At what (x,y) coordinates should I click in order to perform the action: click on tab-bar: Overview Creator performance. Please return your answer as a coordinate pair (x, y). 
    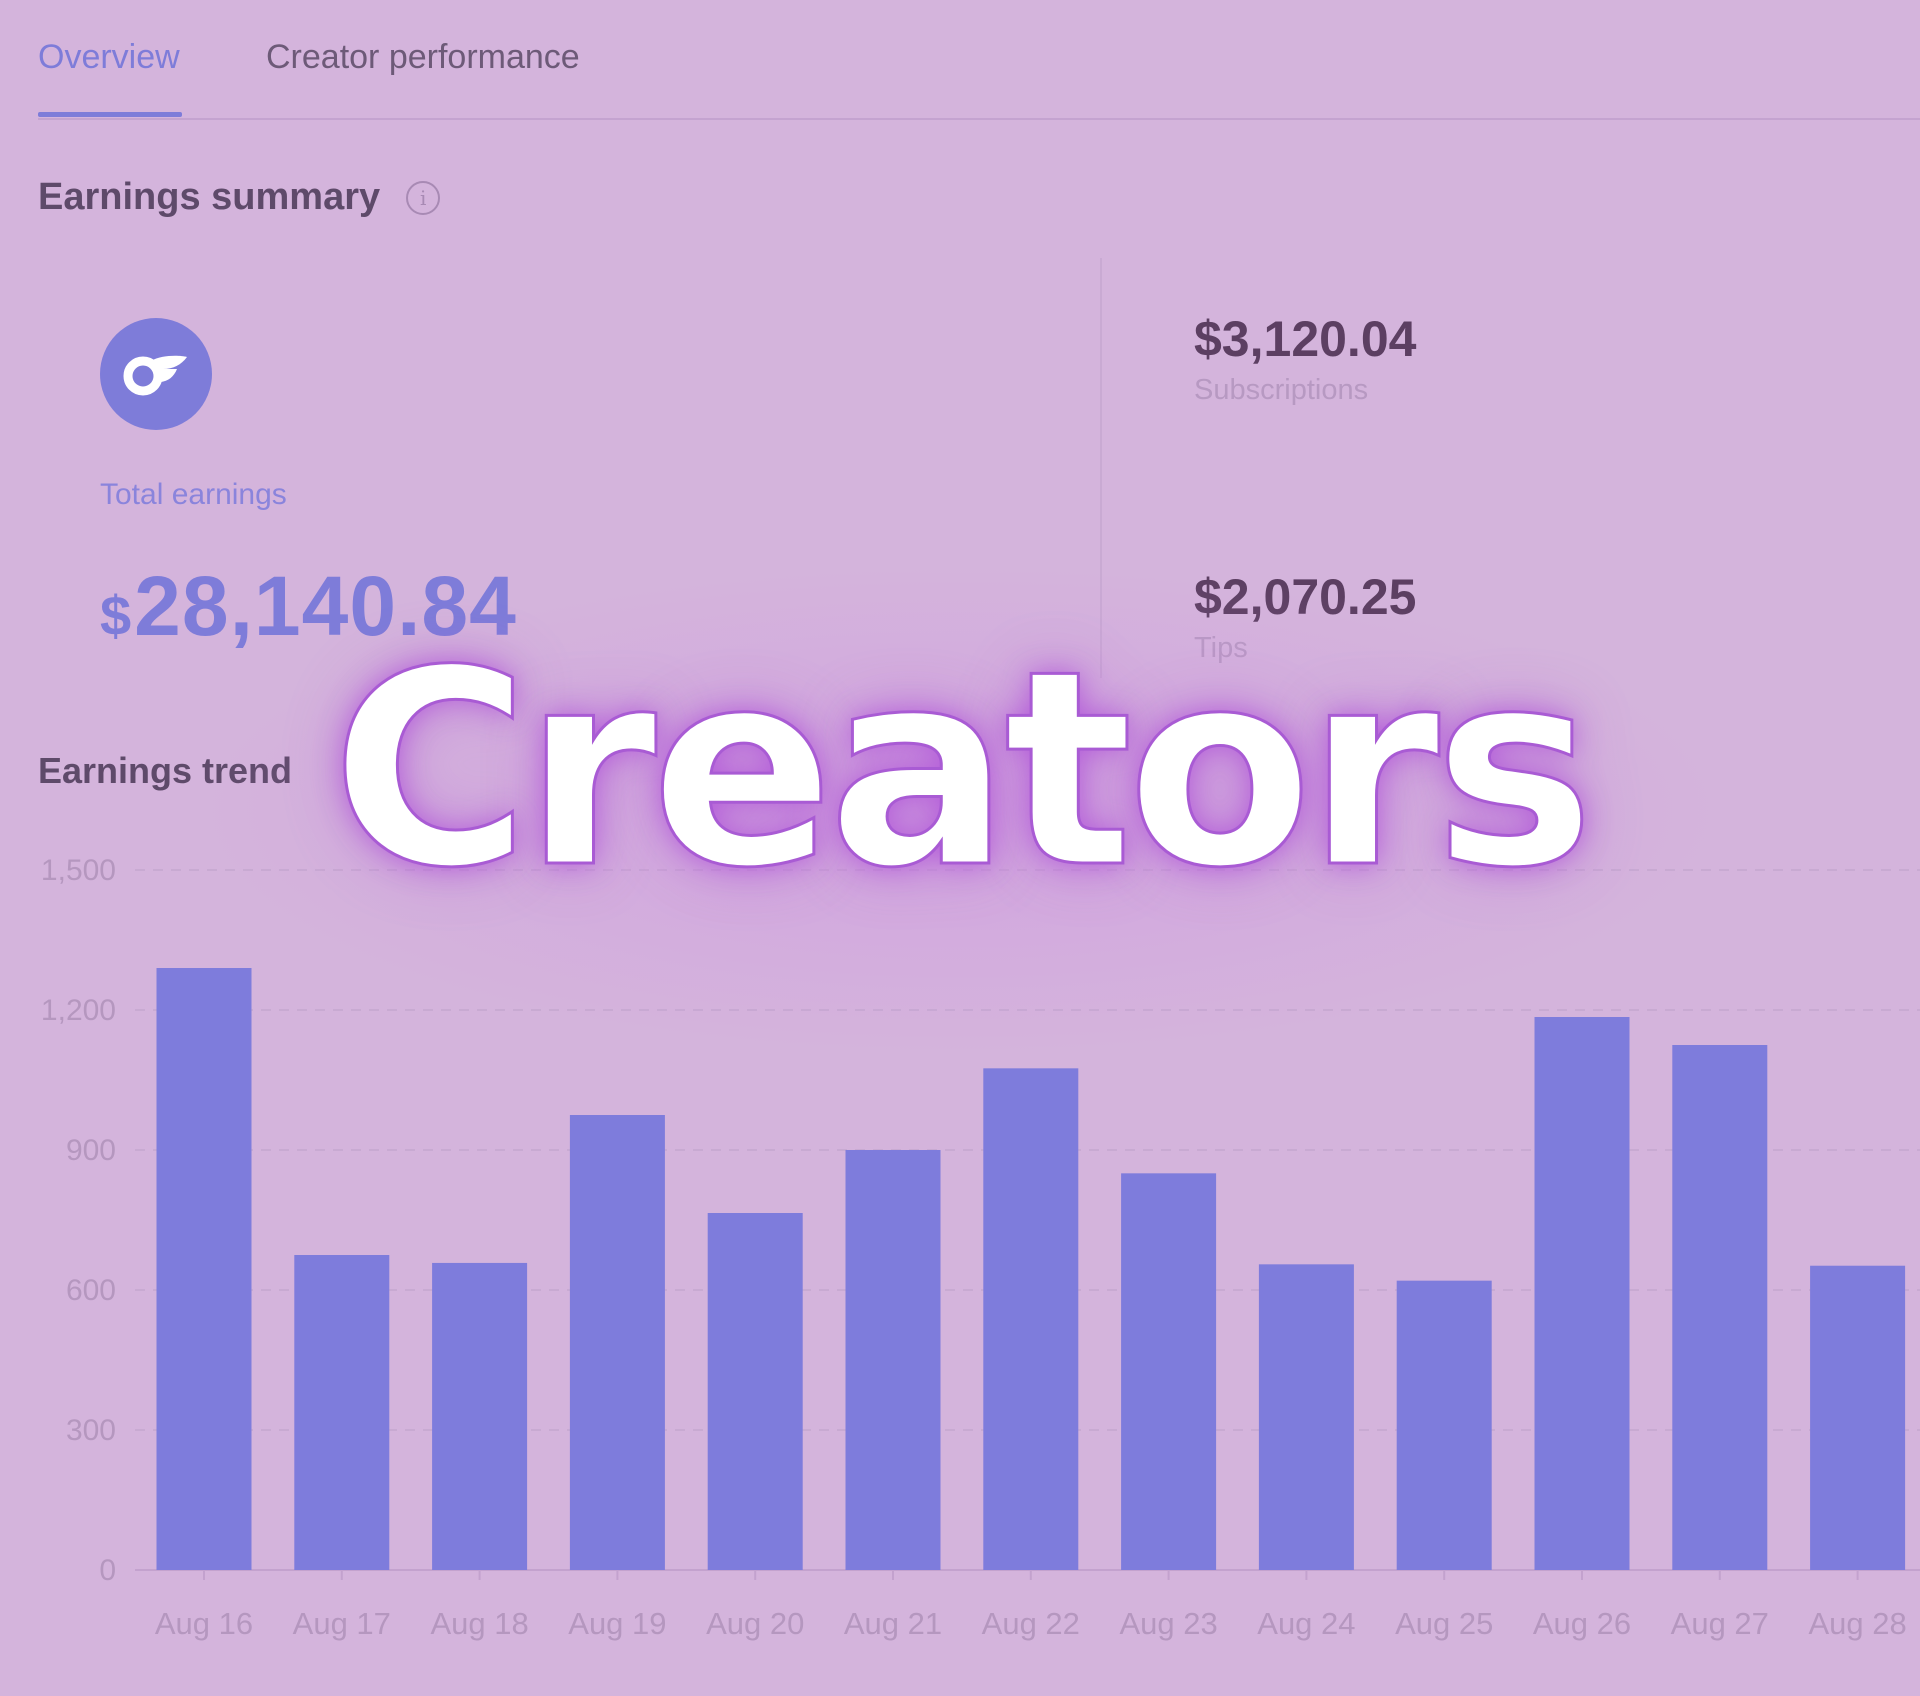
    Looking at the image, I should click on (979, 74).